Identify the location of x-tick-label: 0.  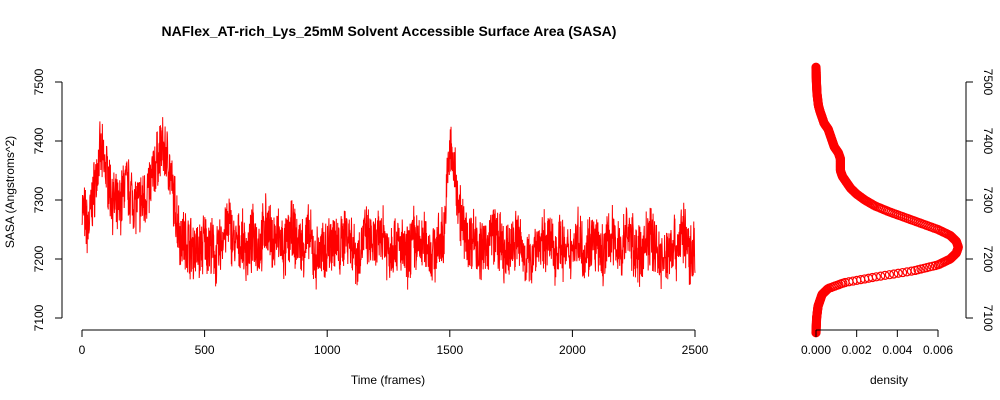
(82, 350).